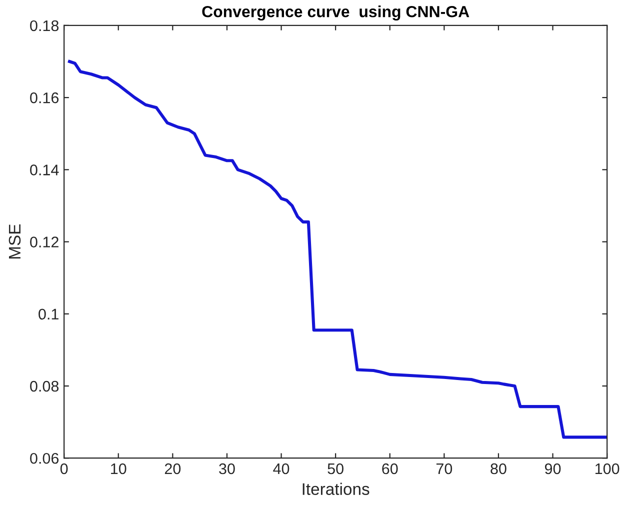 The image size is (622, 509). What do you see at coordinates (118, 468) in the screenshot?
I see `x-tick-label: 10` at bounding box center [118, 468].